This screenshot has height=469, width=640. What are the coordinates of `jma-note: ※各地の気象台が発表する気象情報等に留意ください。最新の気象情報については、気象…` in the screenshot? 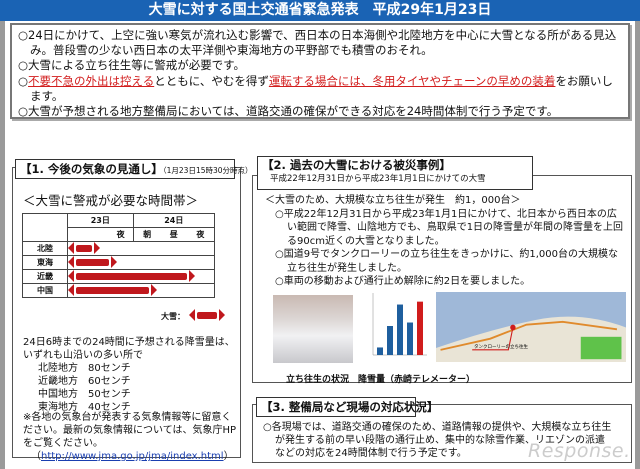 It's located at (130, 437).